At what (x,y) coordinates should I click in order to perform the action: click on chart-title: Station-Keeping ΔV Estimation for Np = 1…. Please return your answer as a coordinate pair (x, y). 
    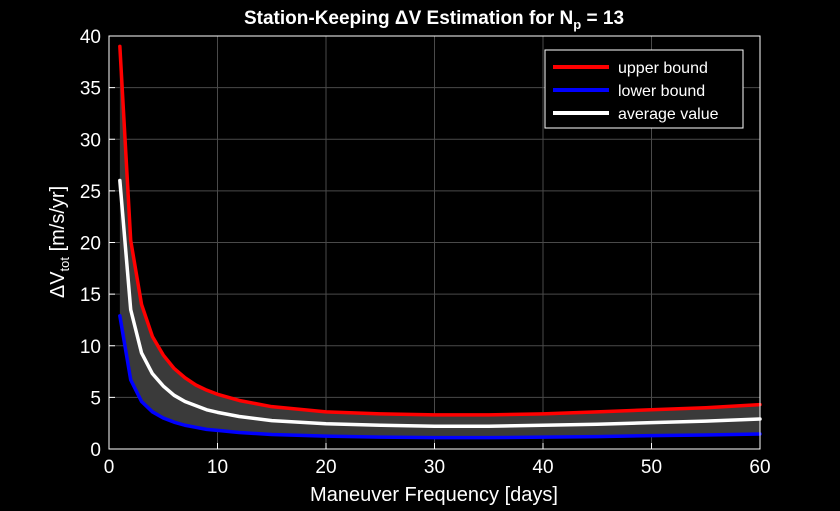
    Looking at the image, I should click on (434, 20).